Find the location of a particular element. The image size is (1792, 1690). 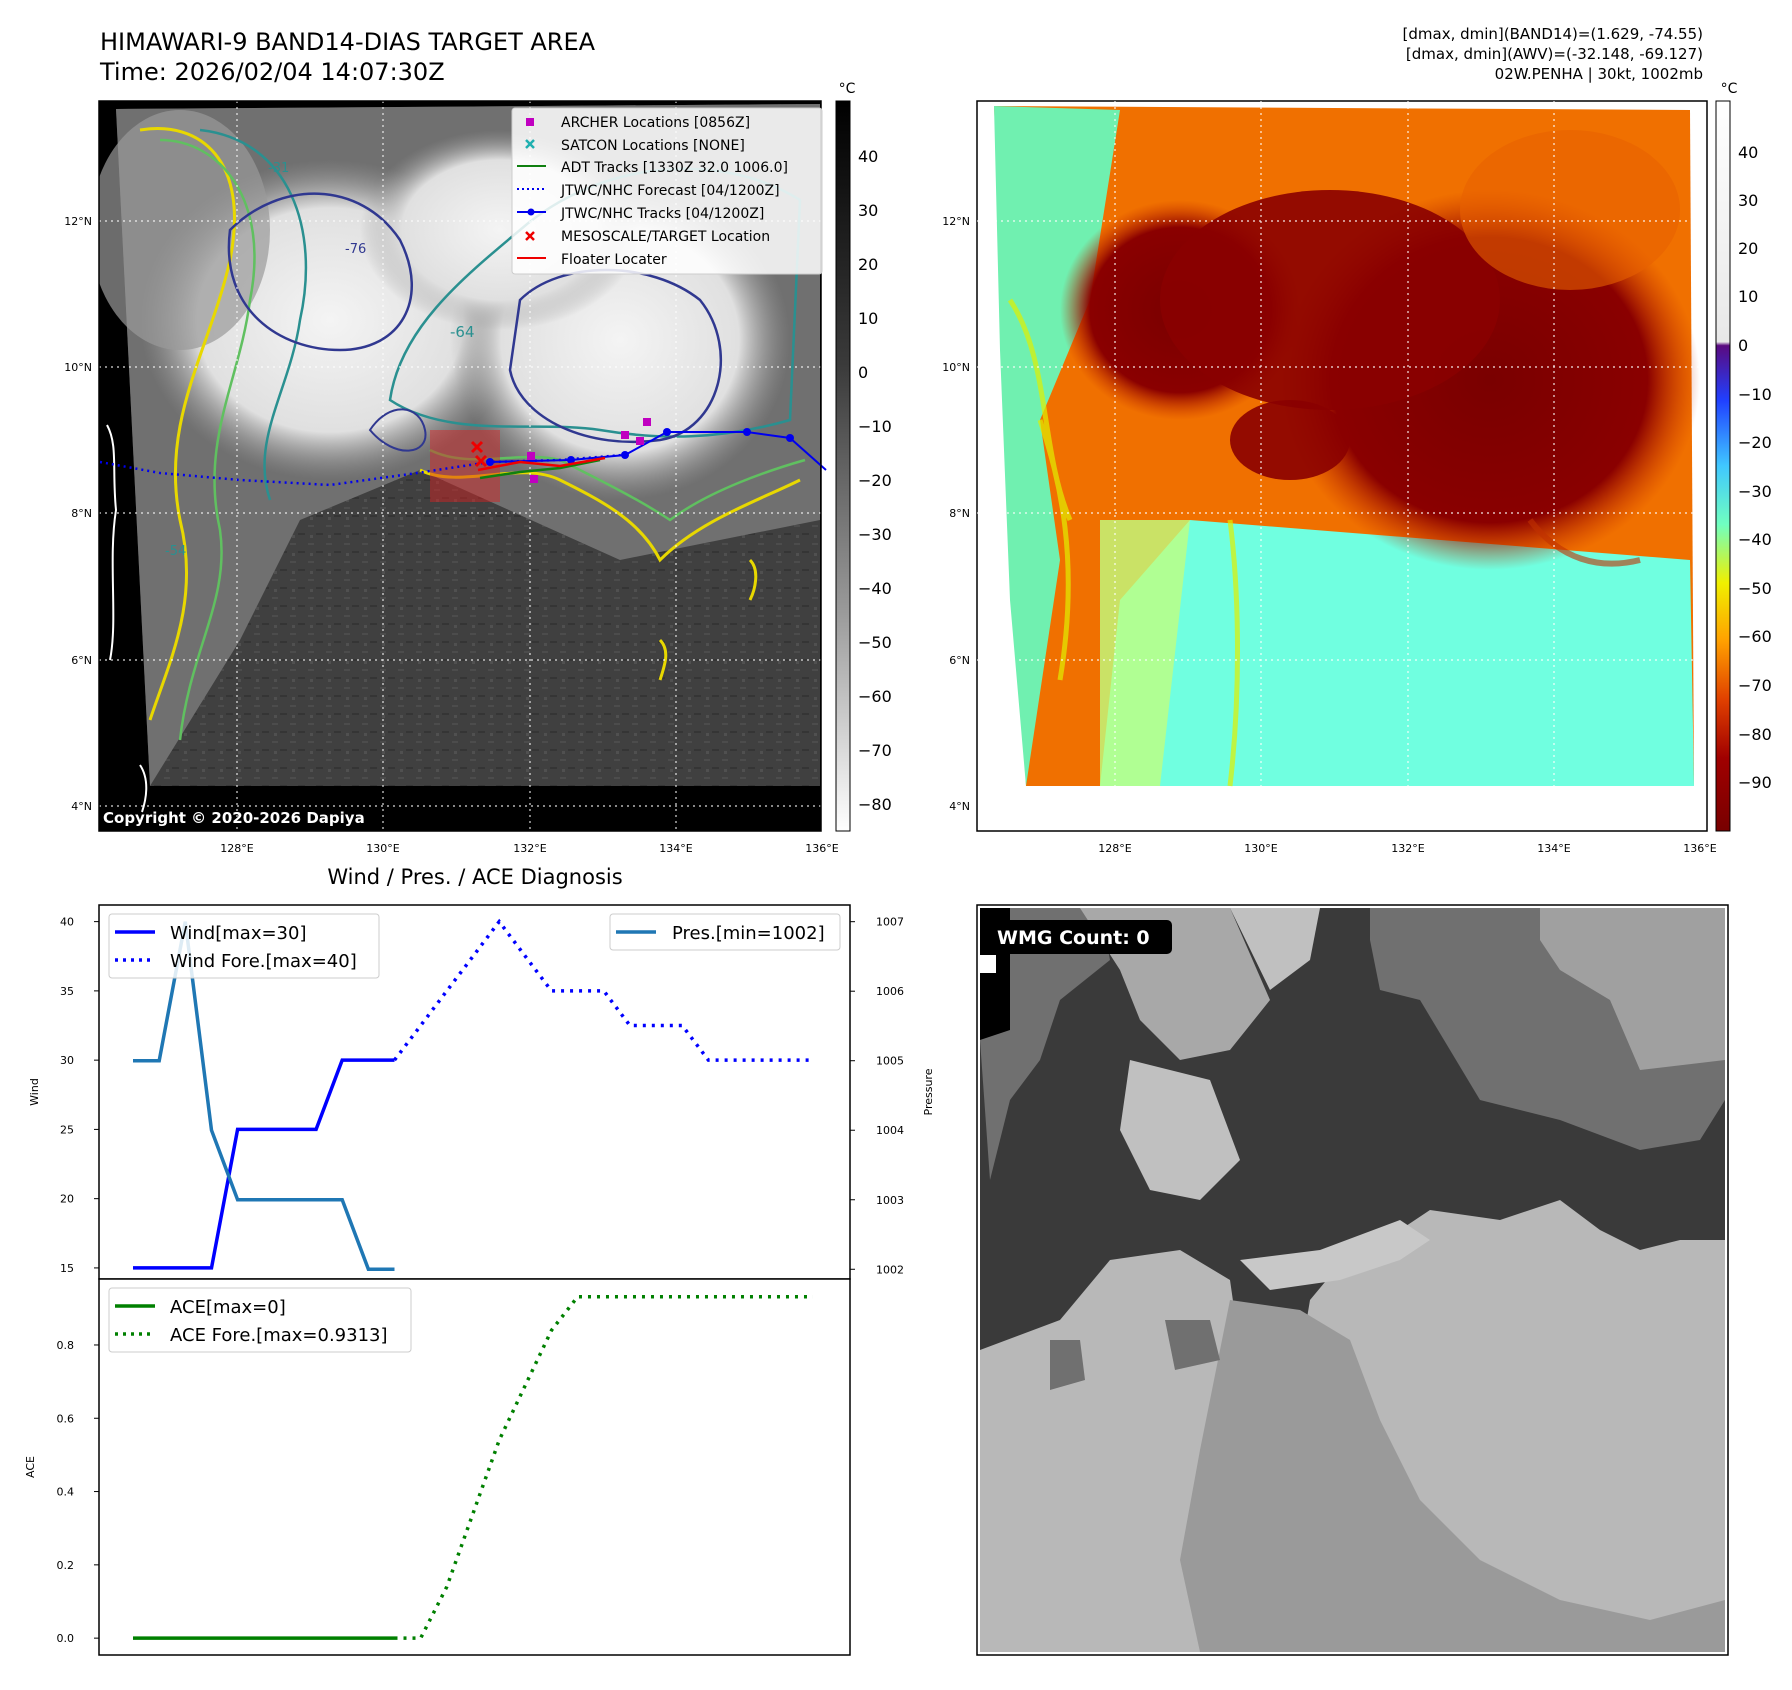

pressure-axis-label: Pressure is located at coordinates (928, 1091).